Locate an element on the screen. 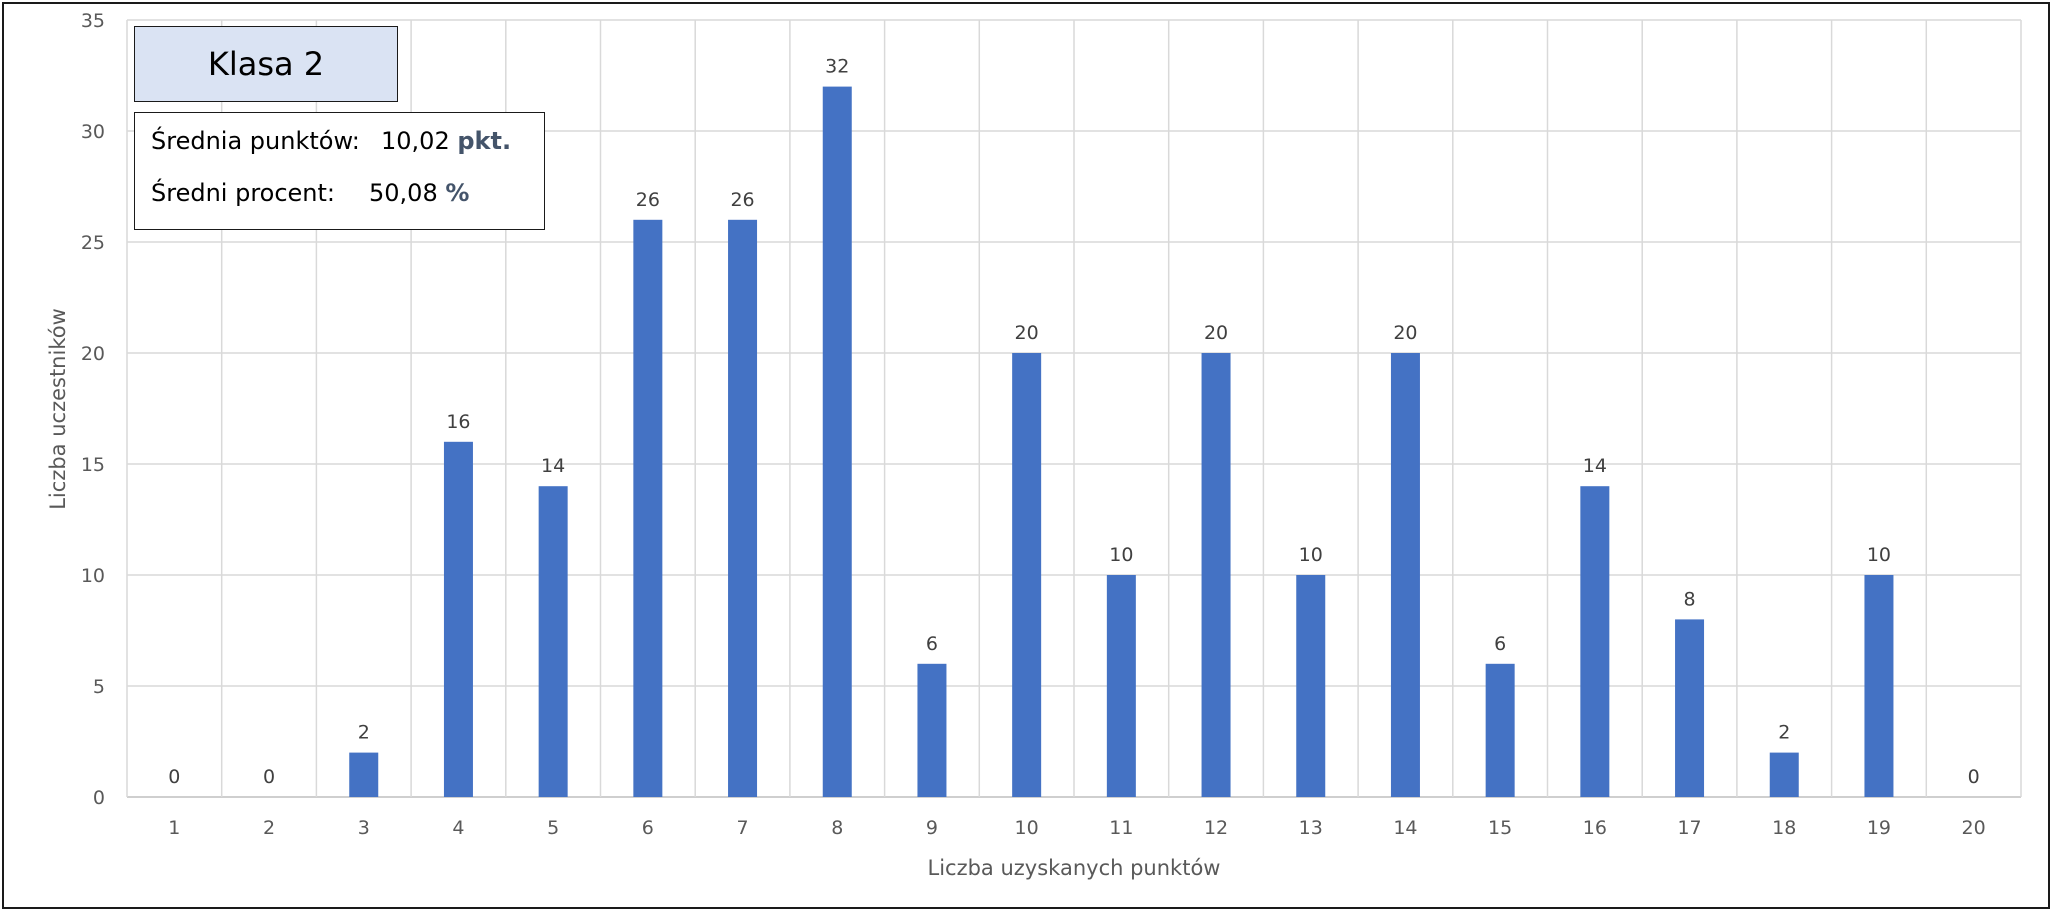 This screenshot has height=913, width=2054. y-tick-label: 10 is located at coordinates (93, 576).